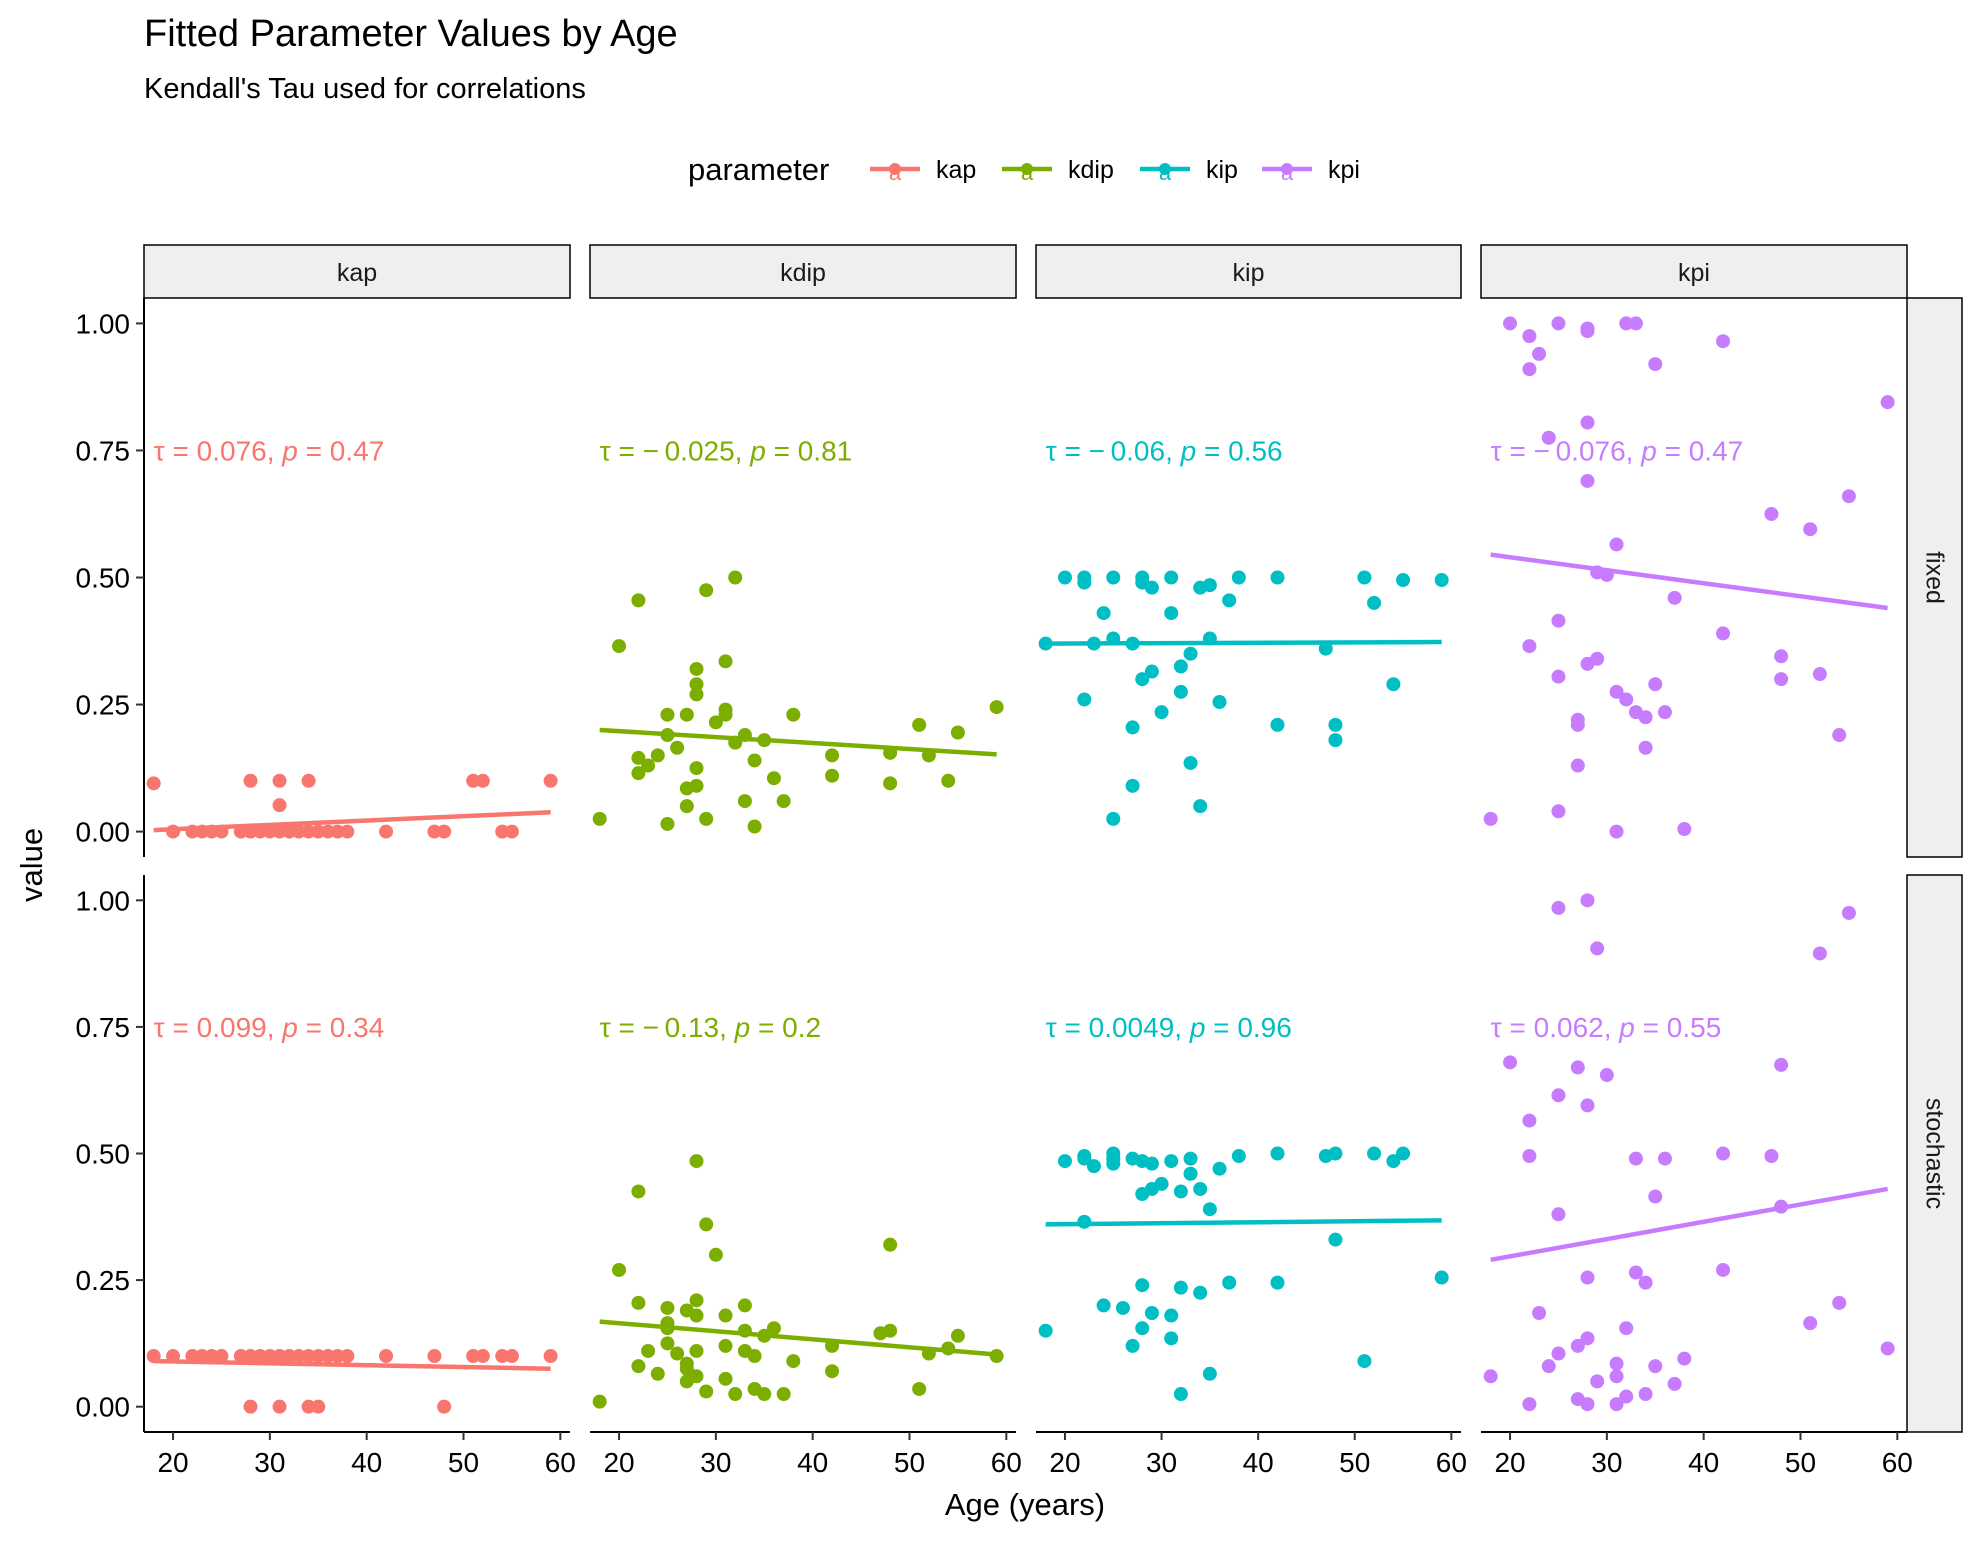 The width and height of the screenshot is (1980, 1545). I want to click on facet-strip-fixed, so click(1934, 577).